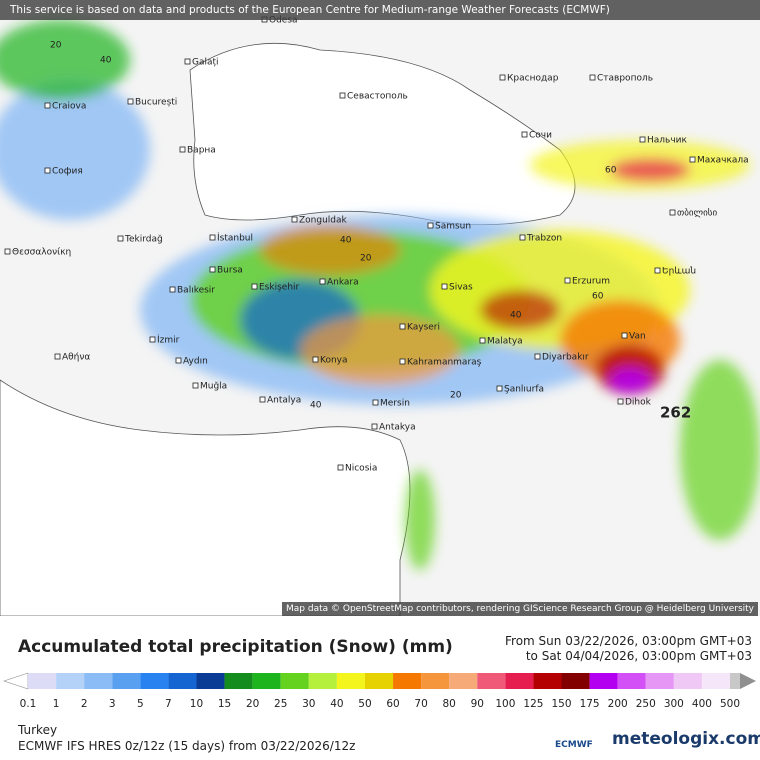  What do you see at coordinates (284, 401) in the screenshot?
I see `city-label: Antalya` at bounding box center [284, 401].